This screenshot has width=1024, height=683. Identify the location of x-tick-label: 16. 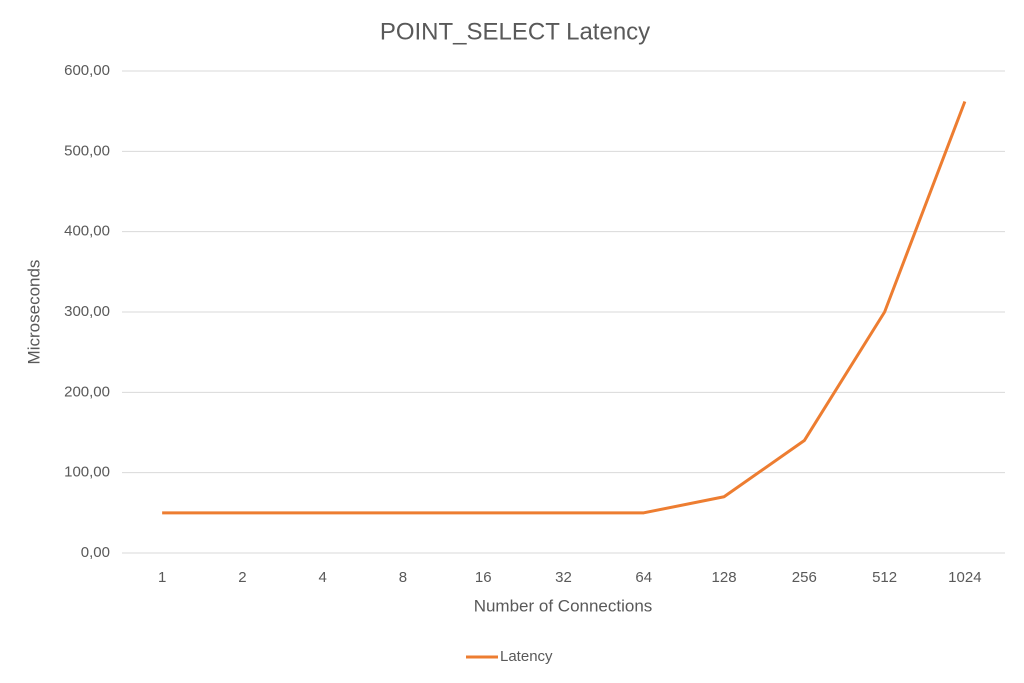
(483, 577).